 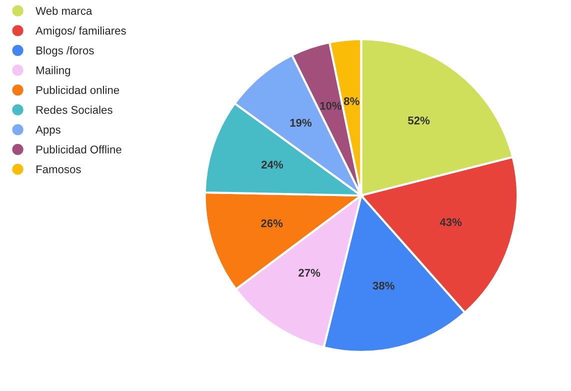 What do you see at coordinates (48, 131) in the screenshot?
I see `legend-label: Apps` at bounding box center [48, 131].